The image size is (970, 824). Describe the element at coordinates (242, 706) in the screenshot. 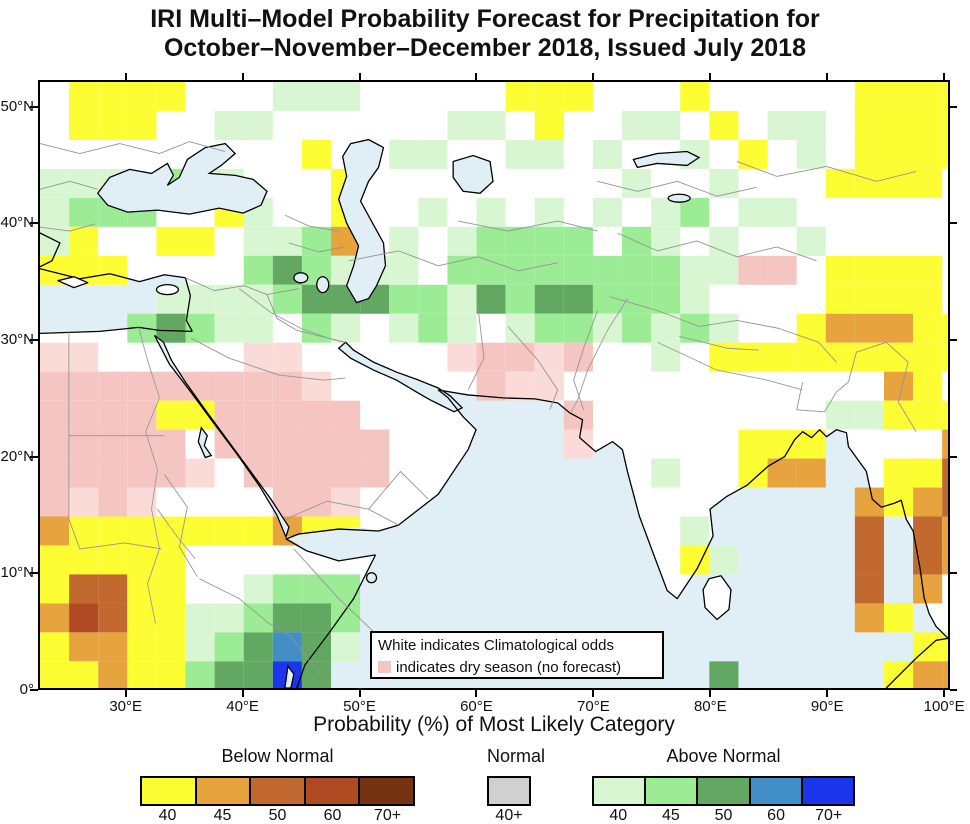

I see `x-tick-label: 40°E` at that location.